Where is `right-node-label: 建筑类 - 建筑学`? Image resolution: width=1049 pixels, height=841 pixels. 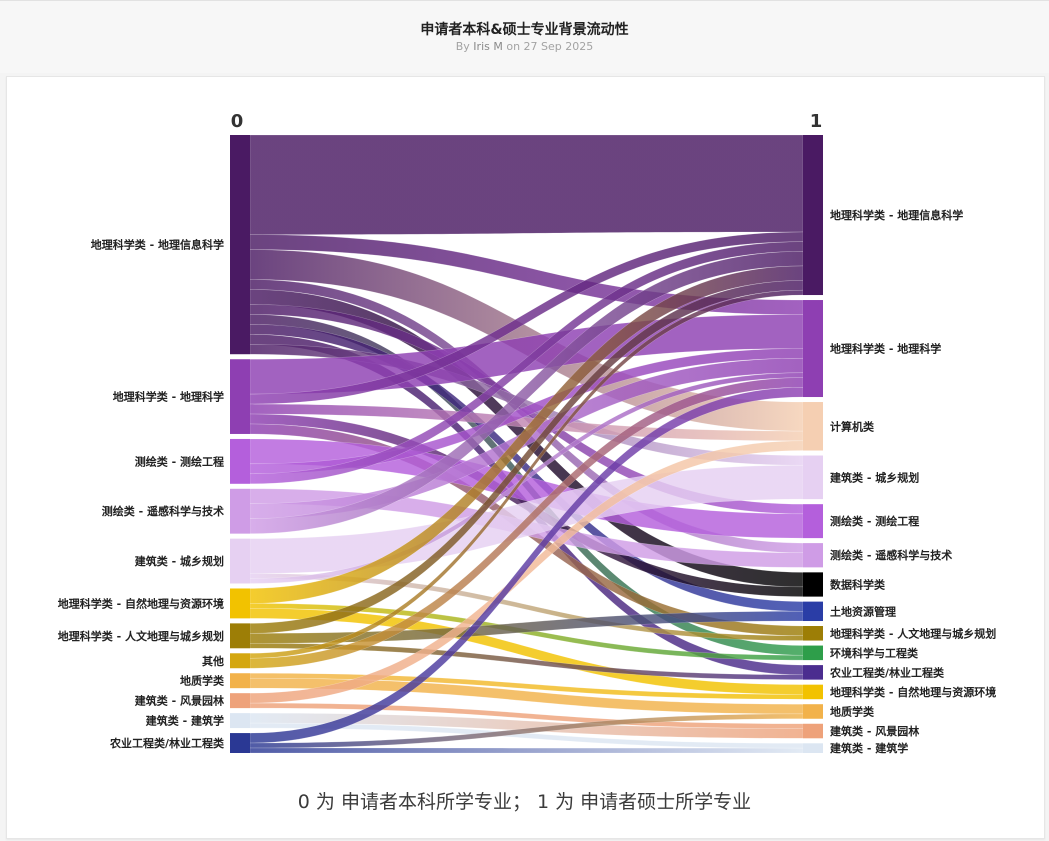
right-node-label: 建筑类 - 建筑学 is located at coordinates (869, 748).